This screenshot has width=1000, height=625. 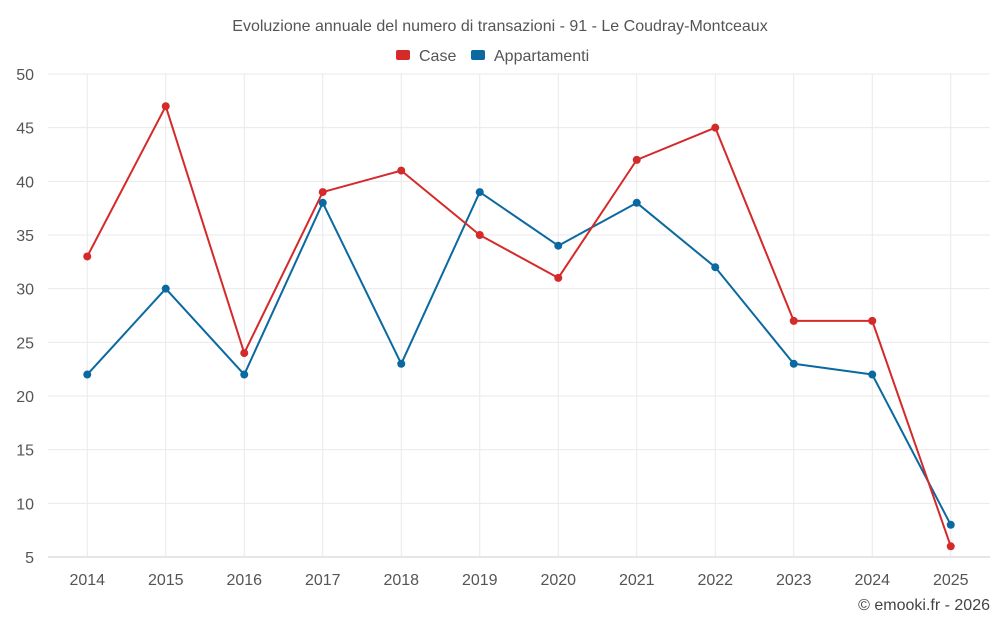 I want to click on legend-label-appartamenti: Appartamenti, so click(x=541, y=56).